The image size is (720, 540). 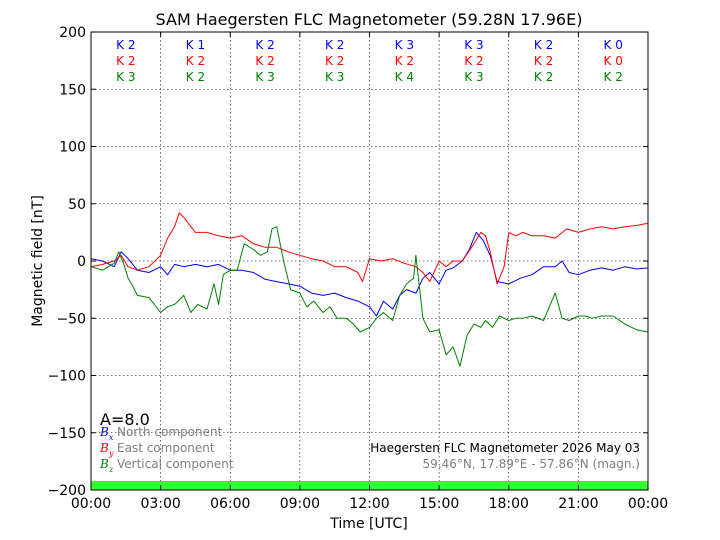 What do you see at coordinates (125, 419) in the screenshot?
I see `a-index-value: A=8.0` at bounding box center [125, 419].